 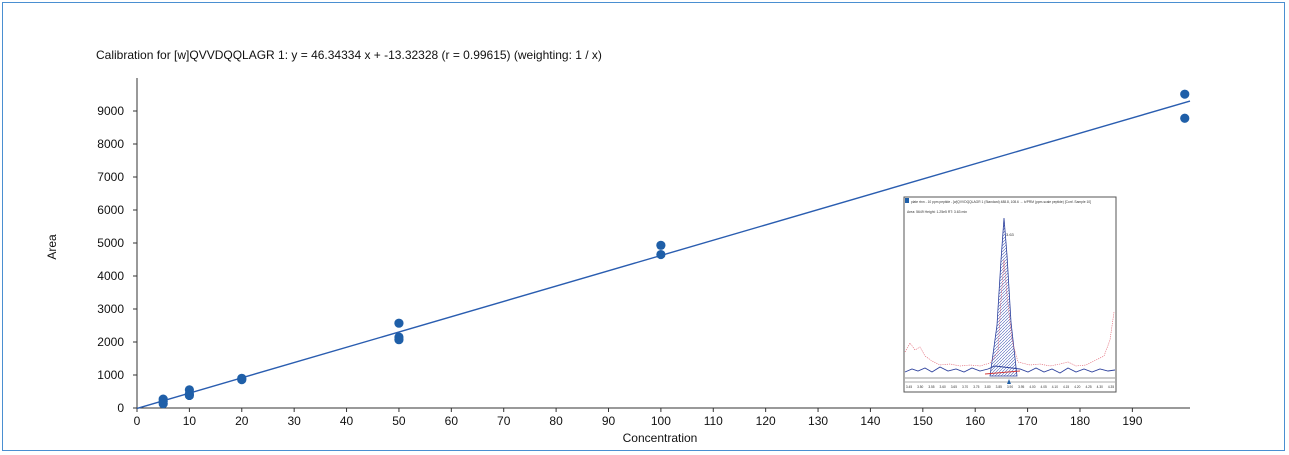 What do you see at coordinates (1080, 421) in the screenshot?
I see `x-tick-label: 180` at bounding box center [1080, 421].